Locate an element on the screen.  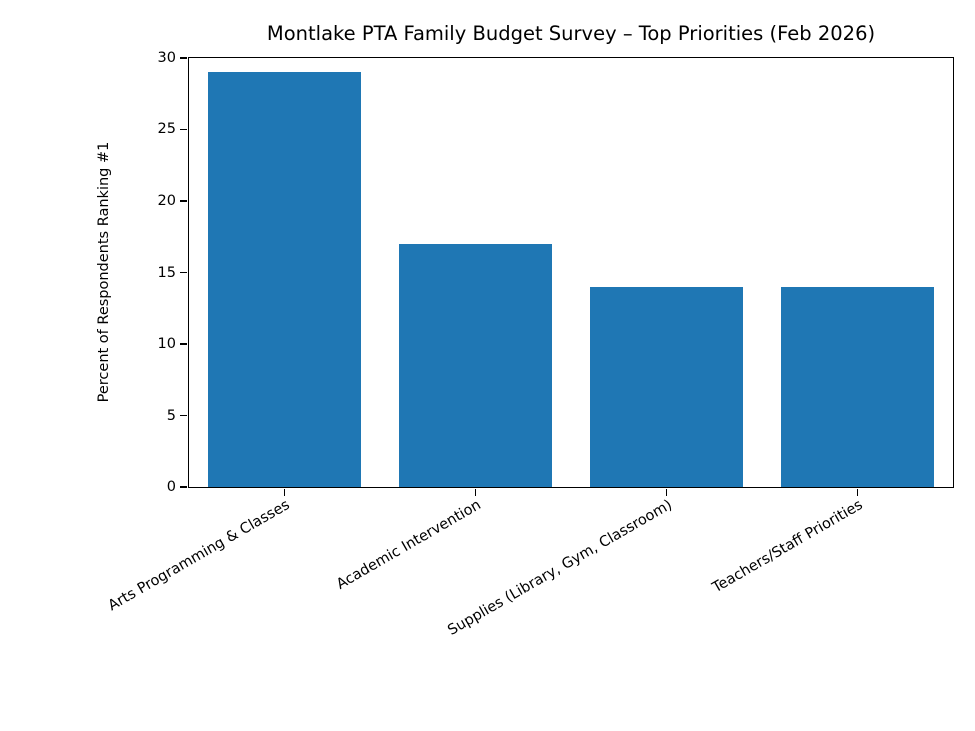
y-tick-label: 15 is located at coordinates (166, 272).